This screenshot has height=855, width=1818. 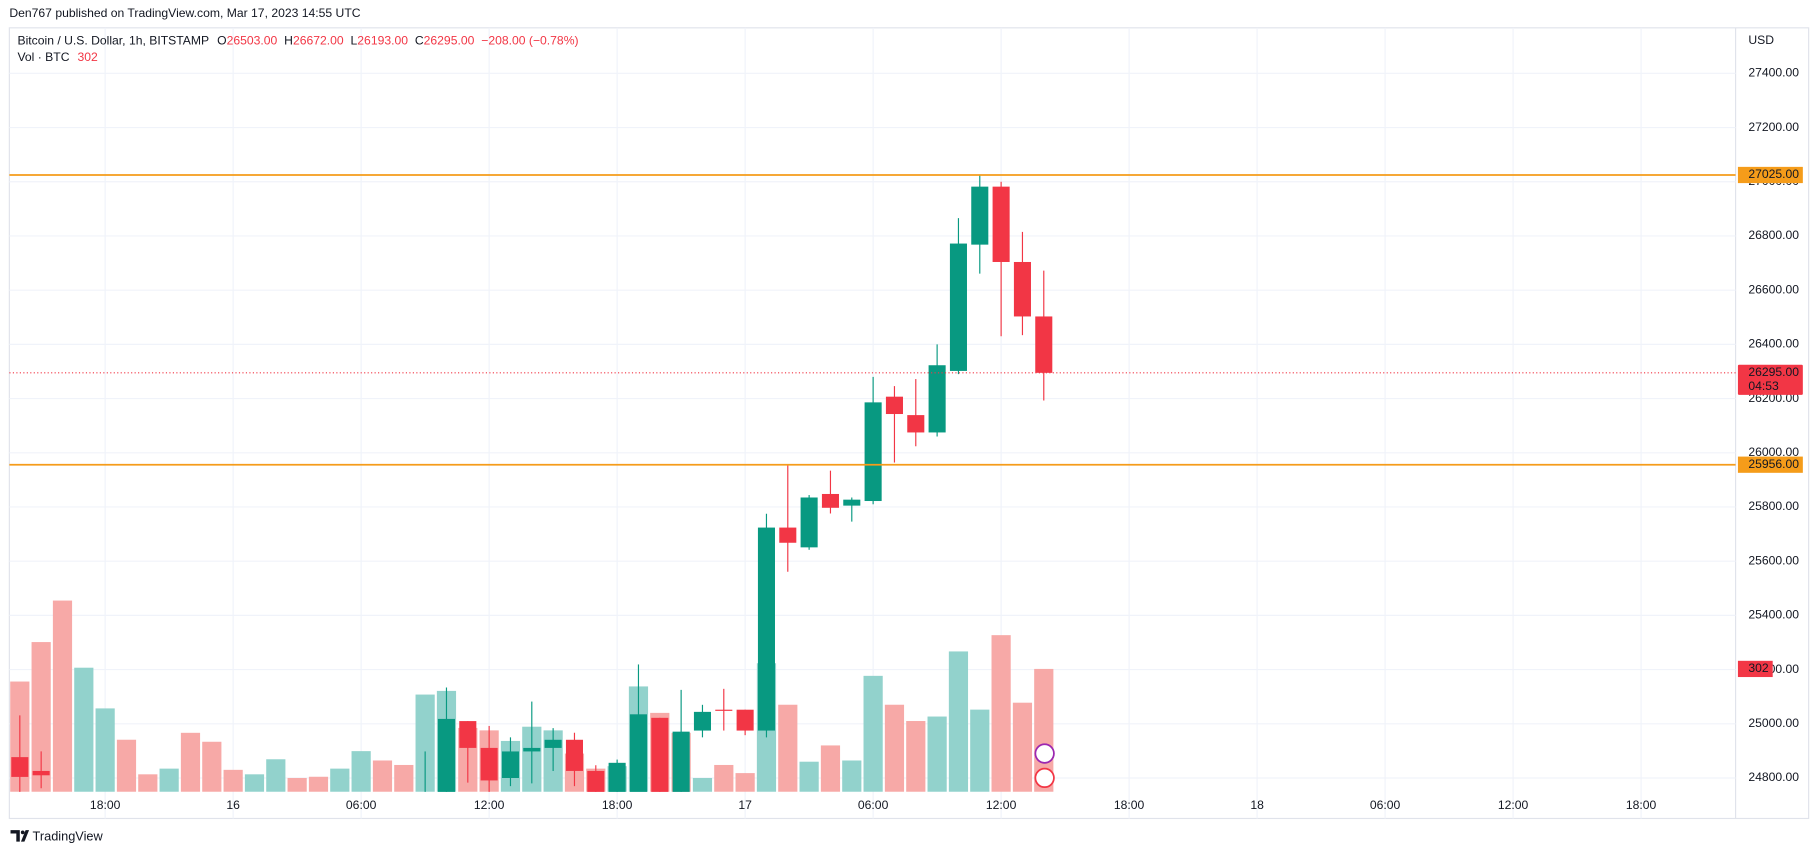 I want to click on y-tick-label: 24800.00, so click(x=1773, y=777).